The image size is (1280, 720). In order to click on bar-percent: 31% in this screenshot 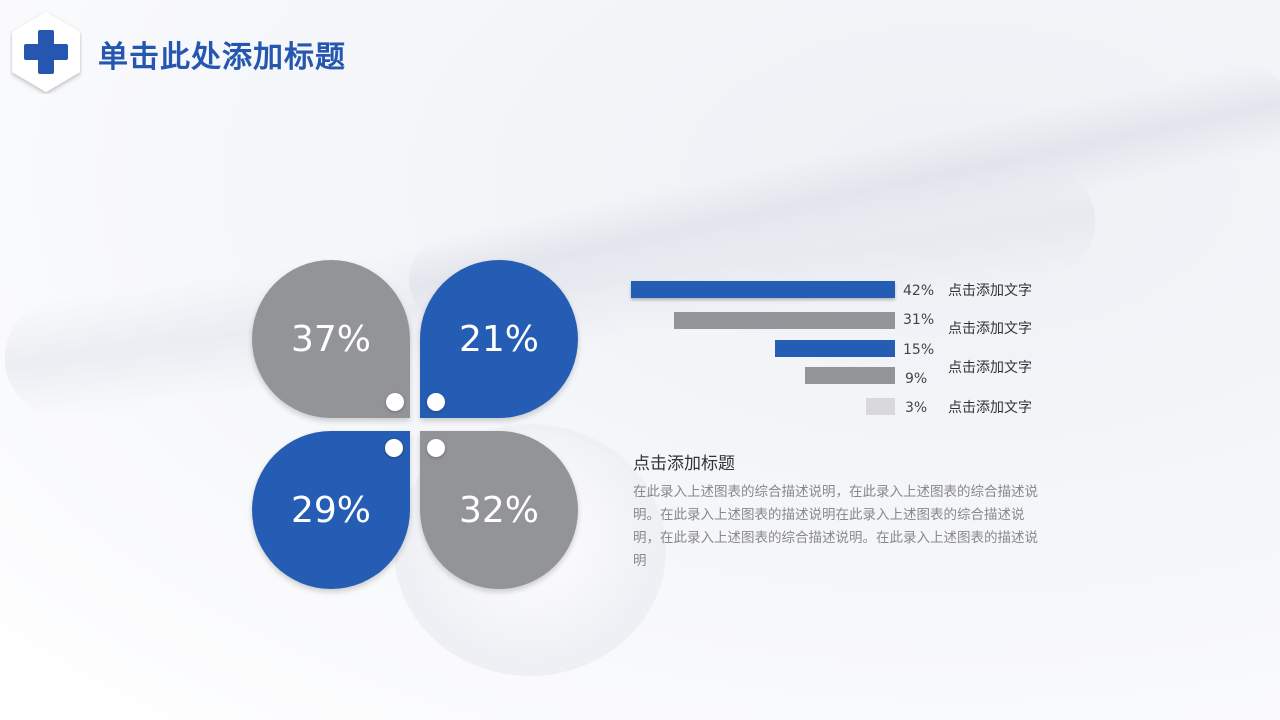, I will do `click(919, 320)`.